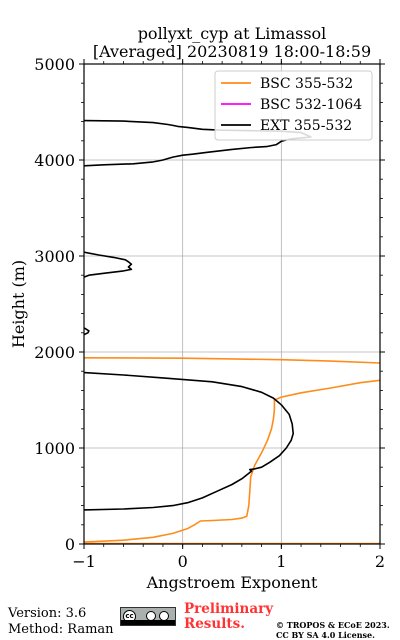  Describe the element at coordinates (232, 582) in the screenshot. I see `x-axis-label: Angstroem Exponent` at that location.